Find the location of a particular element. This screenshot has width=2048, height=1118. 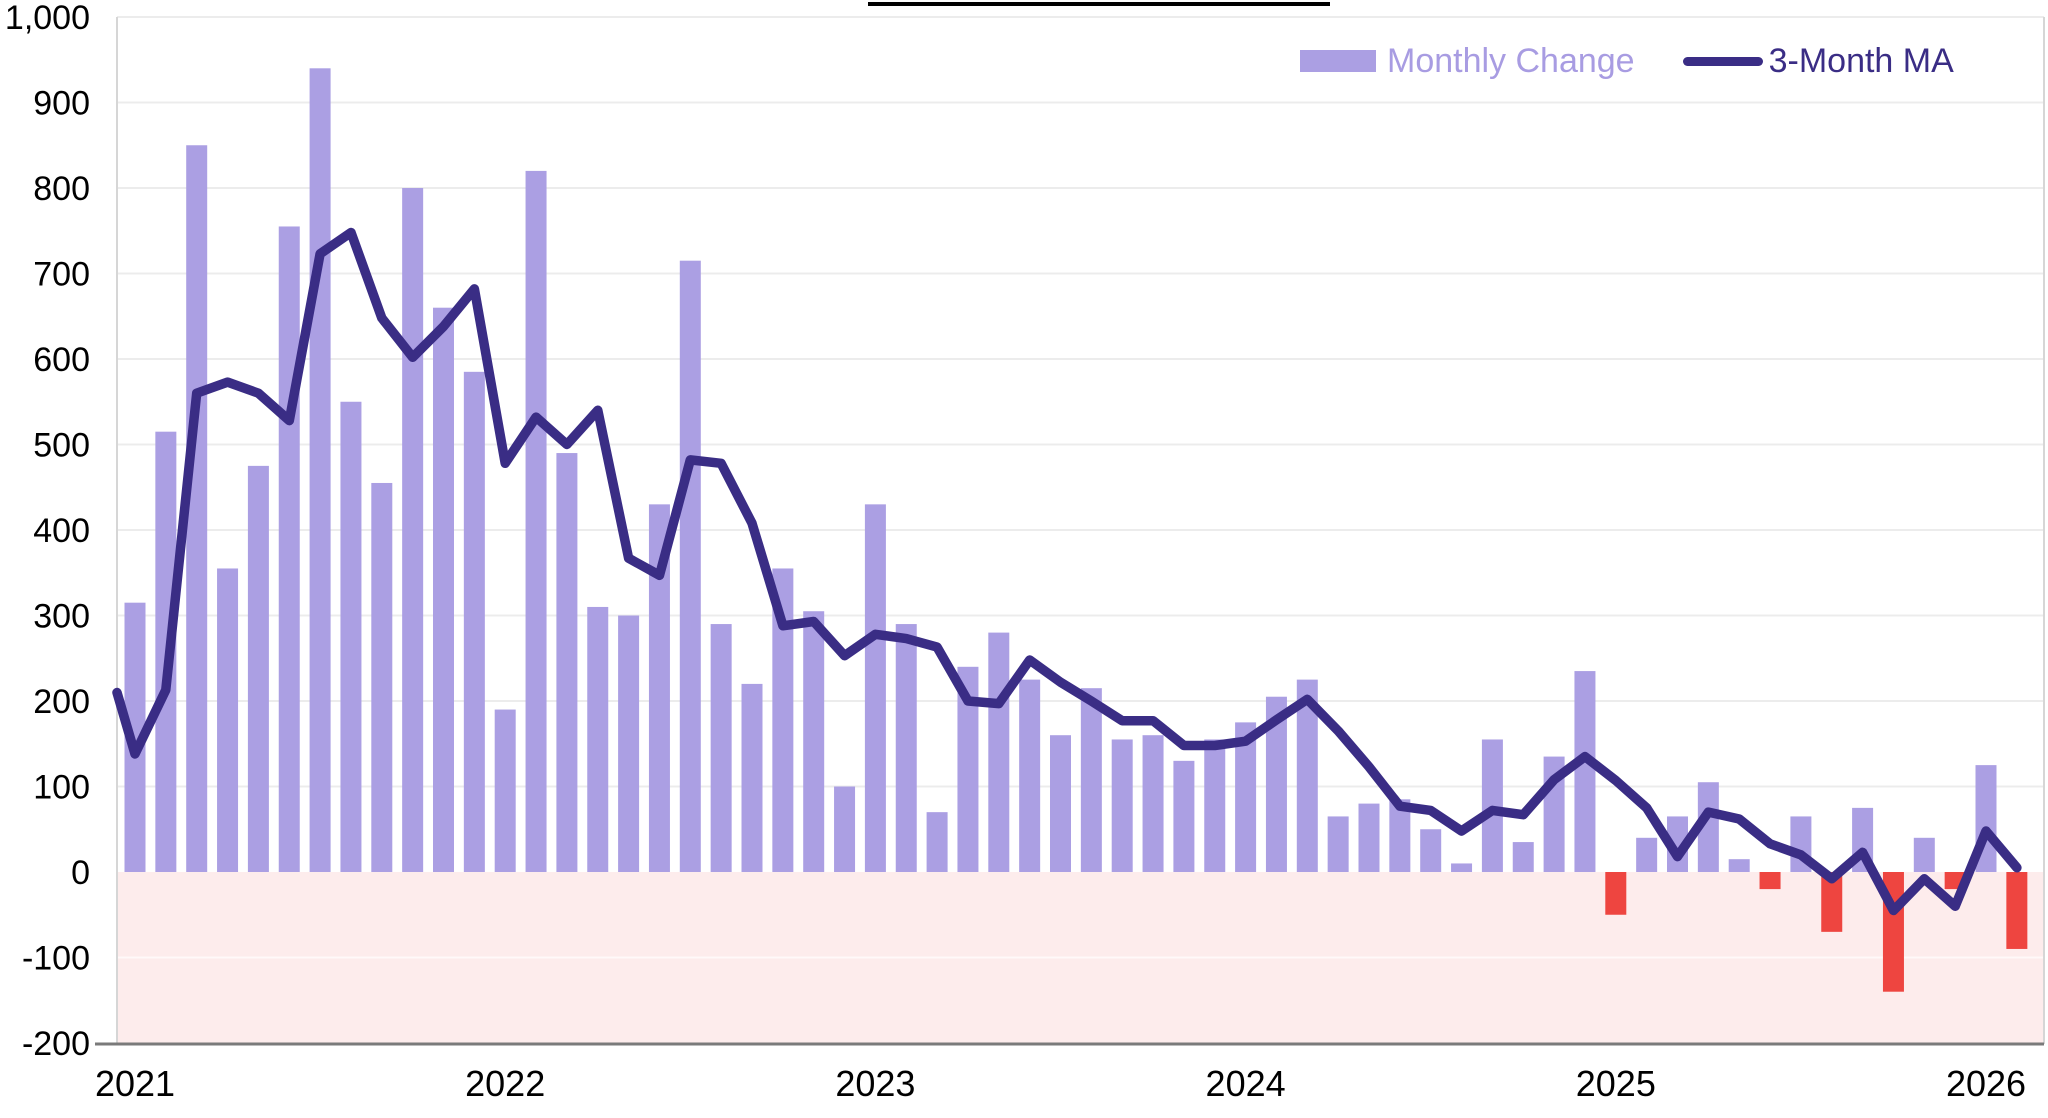

legend-item-3-month-ma: 3-Month MA is located at coordinates (1818, 61).